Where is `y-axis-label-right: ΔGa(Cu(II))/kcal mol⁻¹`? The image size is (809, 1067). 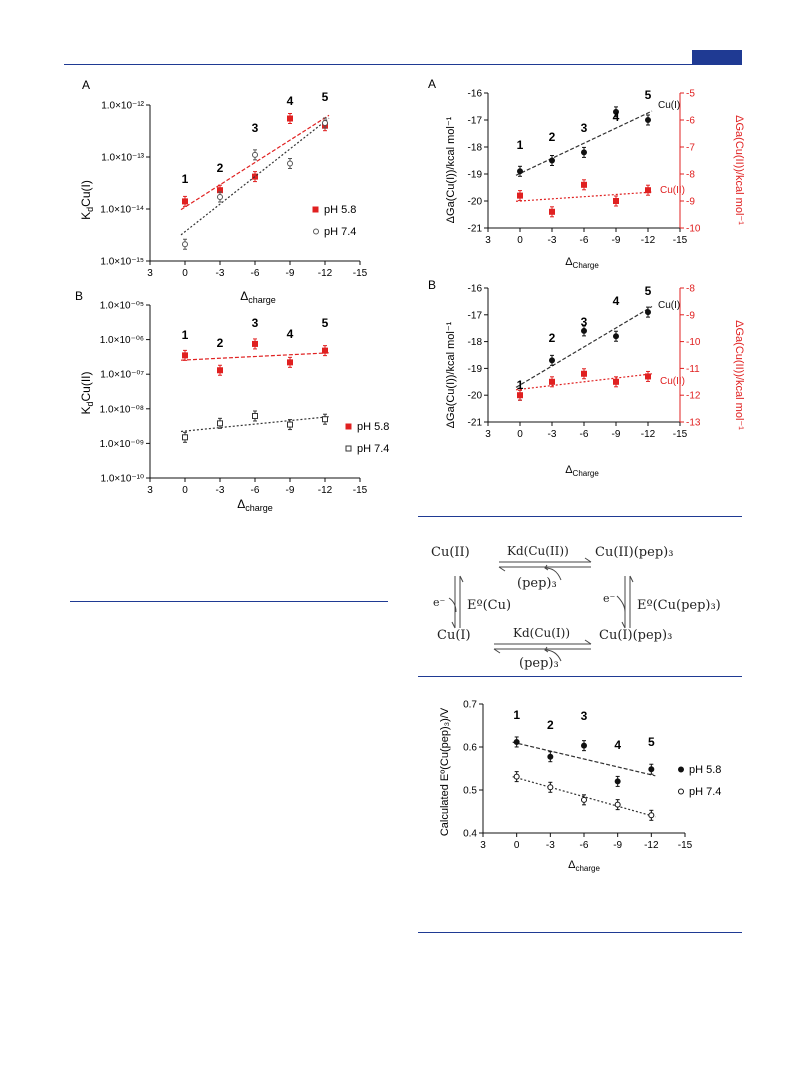 y-axis-label-right: ΔGa(Cu(II))/kcal mol⁻¹ is located at coordinates (739, 375).